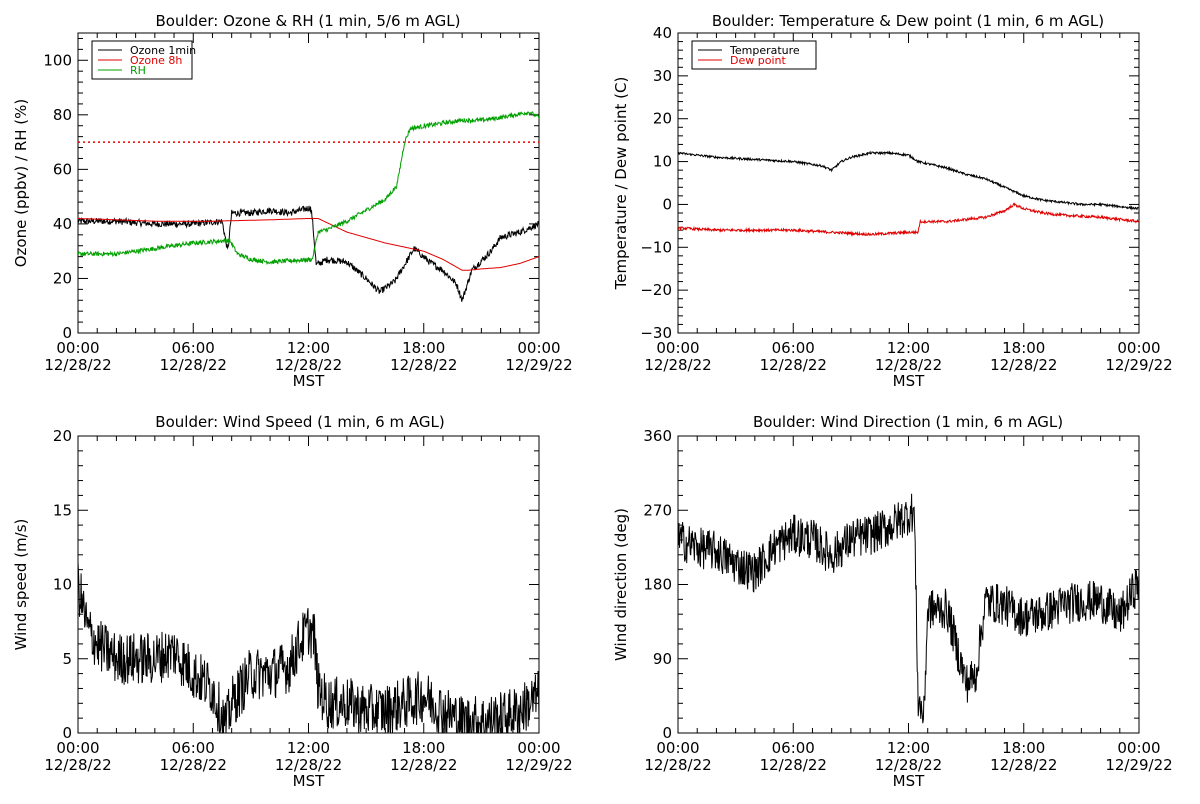  Describe the element at coordinates (621, 584) in the screenshot. I see `y-axis-label: Wind direction (deg)` at that location.